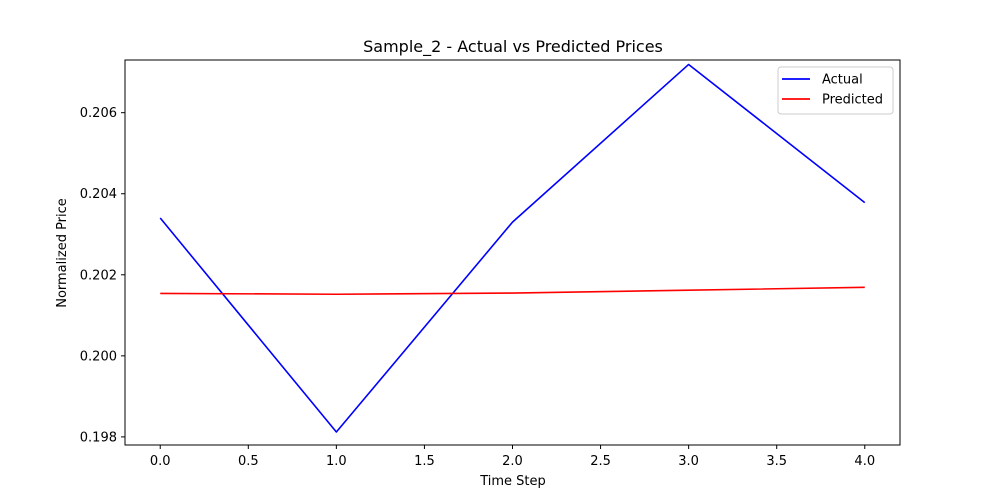 The image size is (1000, 500). Describe the element at coordinates (336, 461) in the screenshot. I see `x-tick-label: 1.0` at that location.